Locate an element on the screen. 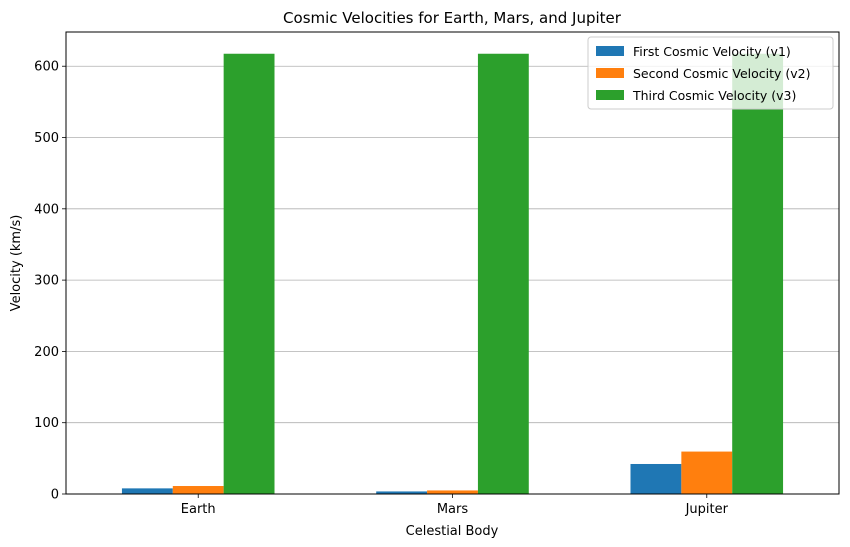 This screenshot has width=850, height=547. y-tick-label: 400 is located at coordinates (46, 209).